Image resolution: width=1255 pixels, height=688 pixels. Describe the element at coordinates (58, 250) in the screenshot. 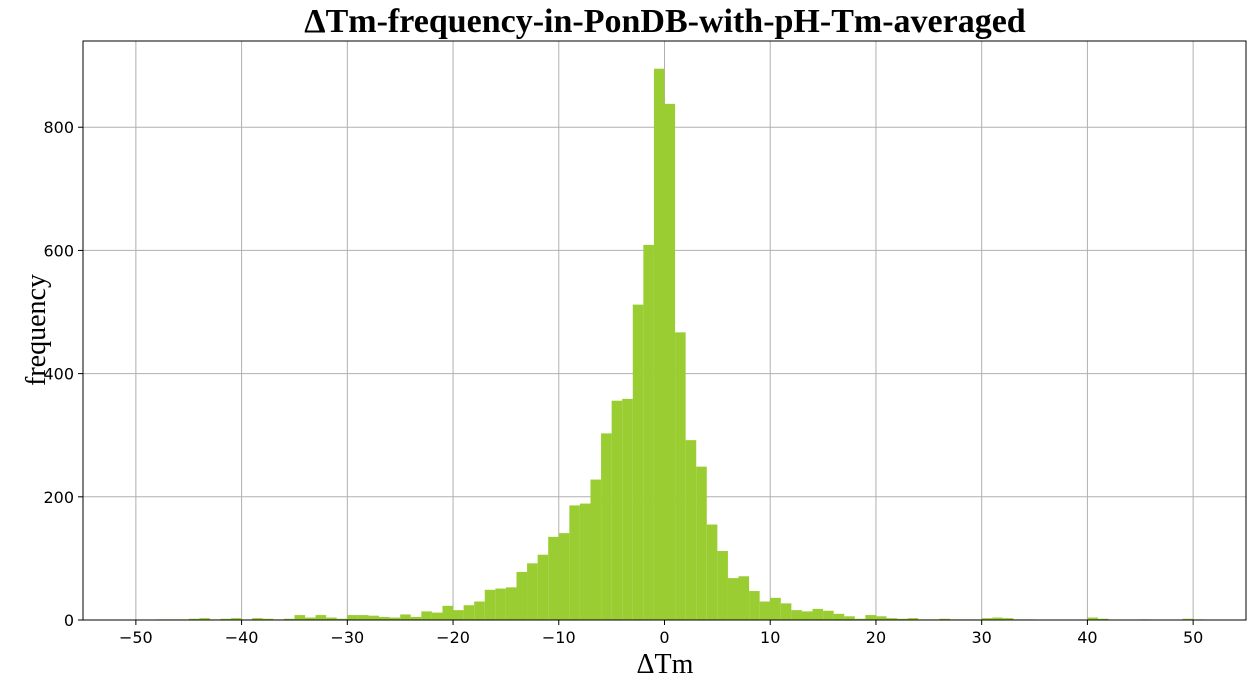

I see `y-tick-label: 600` at that location.